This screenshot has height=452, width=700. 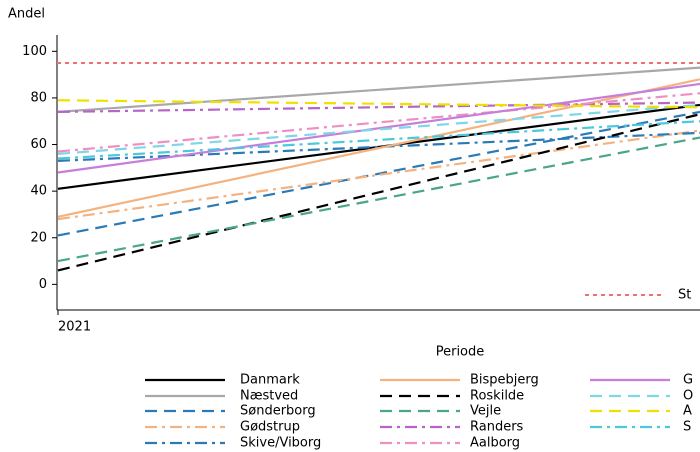 What do you see at coordinates (687, 427) in the screenshot?
I see `legend-label: S` at bounding box center [687, 427].